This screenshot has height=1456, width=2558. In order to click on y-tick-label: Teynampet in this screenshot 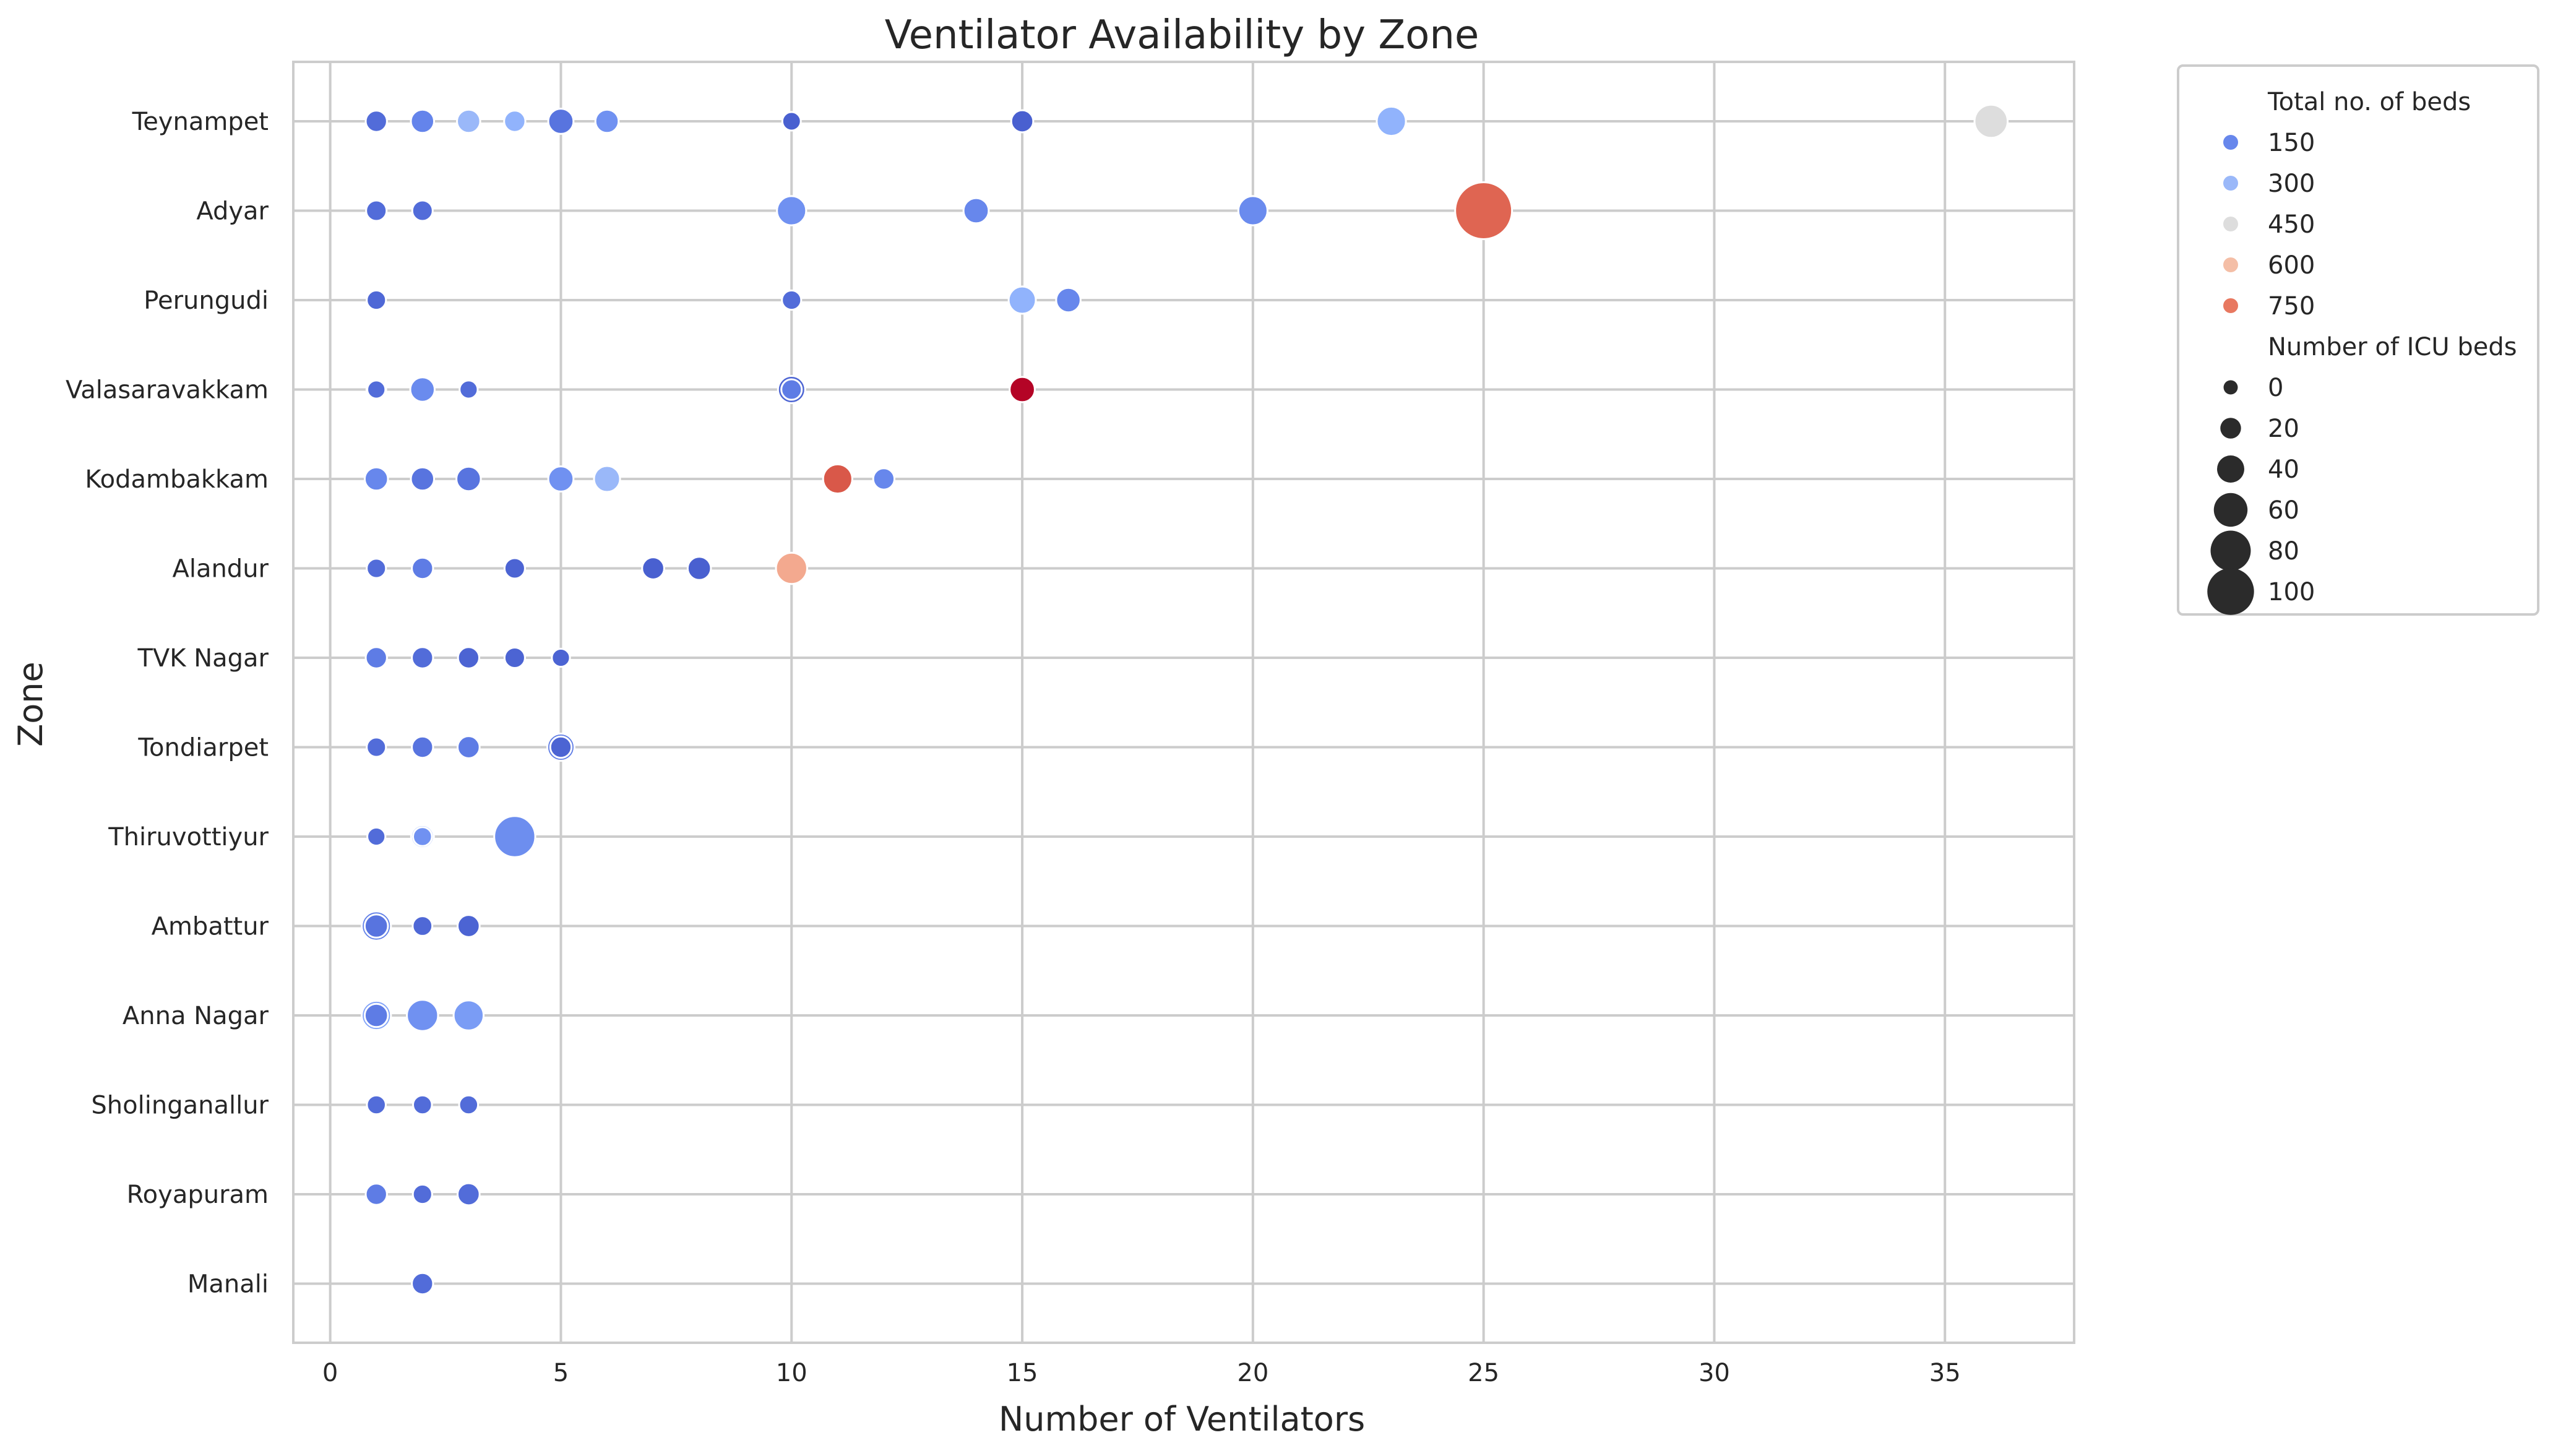, I will do `click(200, 122)`.